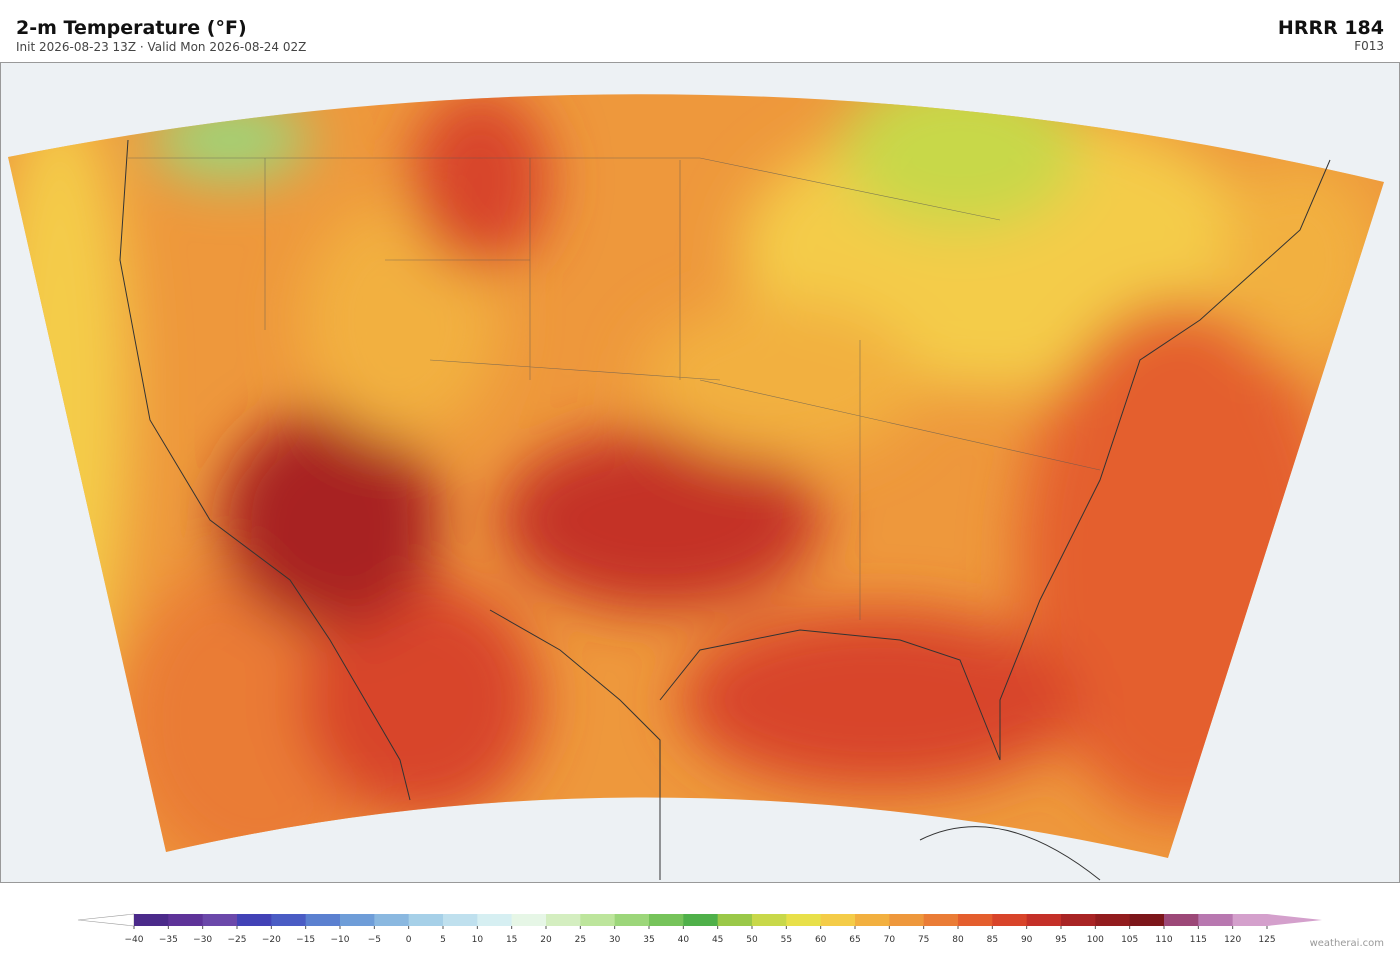 This screenshot has height=956, width=1400. Describe the element at coordinates (202, 940) in the screenshot. I see `colorbar-tick-label: −30` at that location.